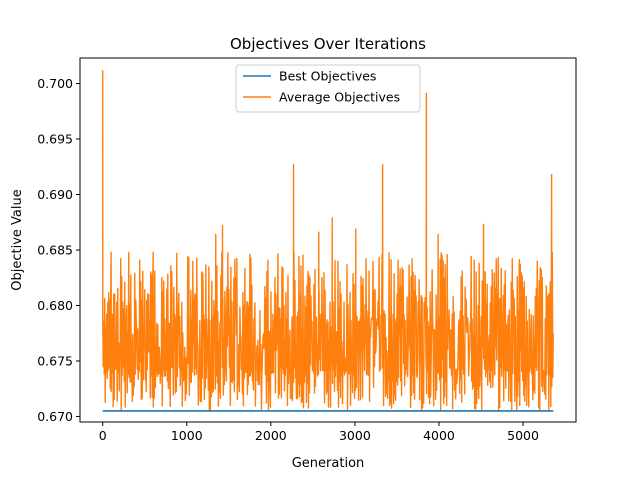 This screenshot has width=640, height=480. Describe the element at coordinates (271, 435) in the screenshot. I see `x-tick-label: 2000` at that location.